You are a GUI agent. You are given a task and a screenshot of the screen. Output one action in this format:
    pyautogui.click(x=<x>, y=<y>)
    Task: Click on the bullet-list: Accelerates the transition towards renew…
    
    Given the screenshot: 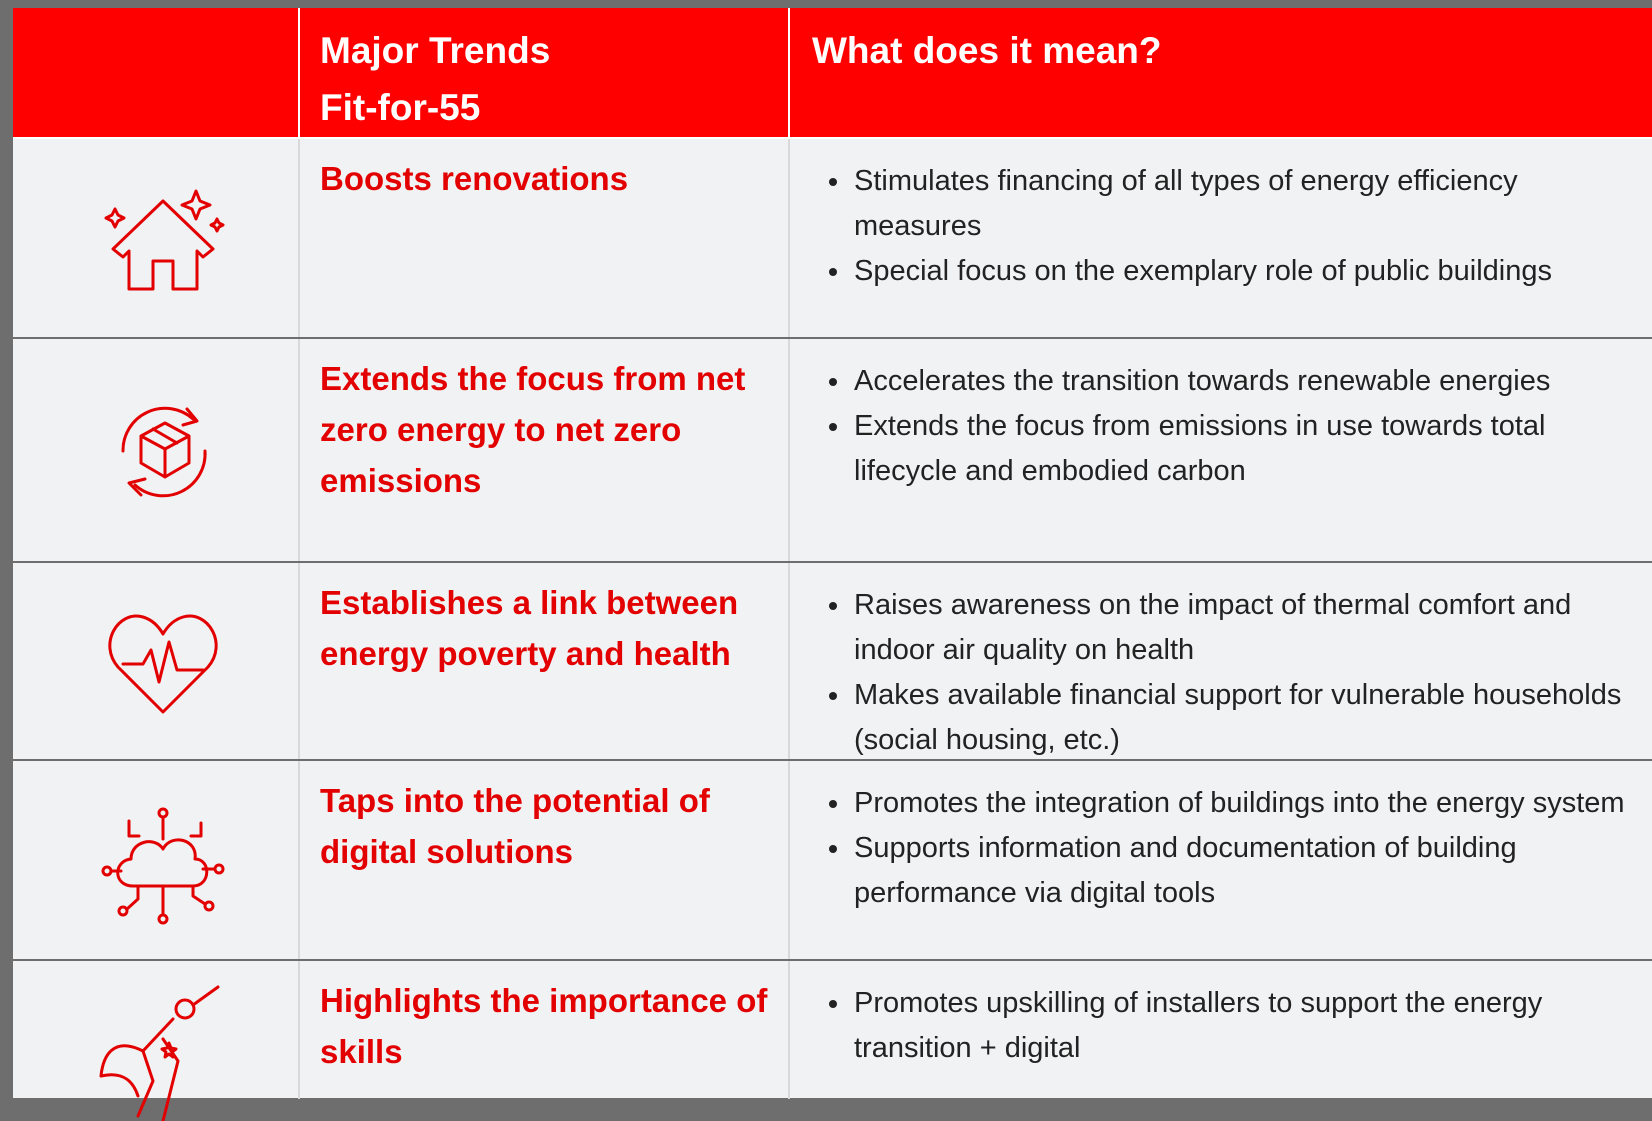 What is the action you would take?
    pyautogui.click(x=1228, y=426)
    